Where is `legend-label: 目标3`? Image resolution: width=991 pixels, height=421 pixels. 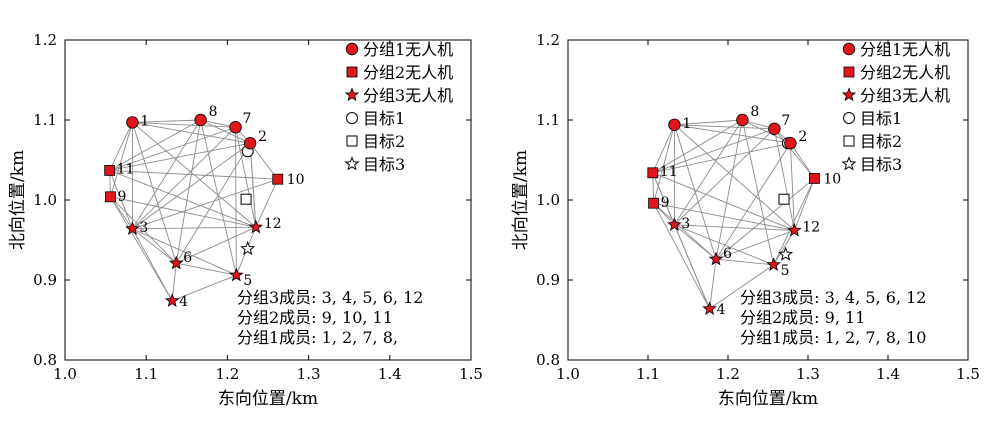 legend-label: 目标3 is located at coordinates (384, 164).